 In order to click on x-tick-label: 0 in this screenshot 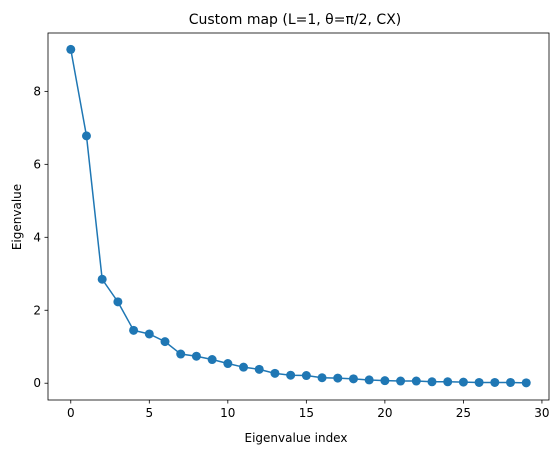, I will do `click(71, 413)`.